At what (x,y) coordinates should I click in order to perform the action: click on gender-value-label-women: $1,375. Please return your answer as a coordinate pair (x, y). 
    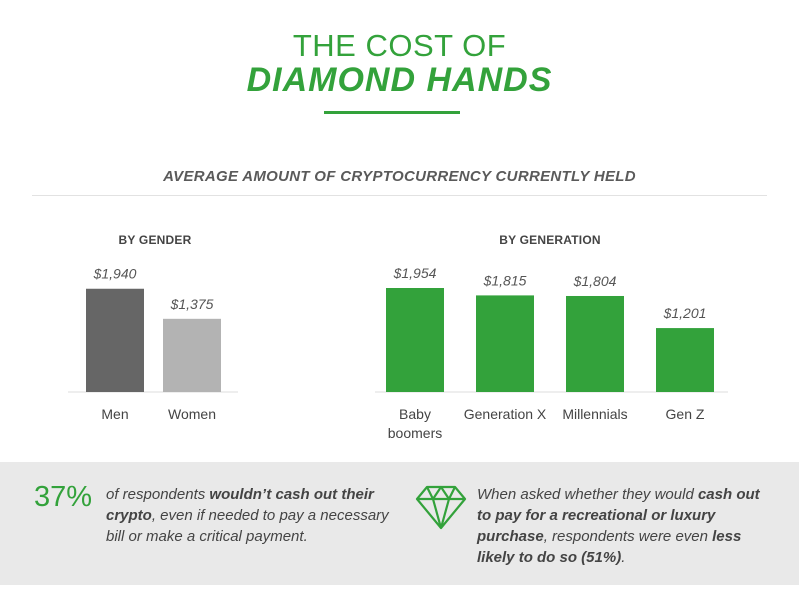
    Looking at the image, I should click on (192, 304).